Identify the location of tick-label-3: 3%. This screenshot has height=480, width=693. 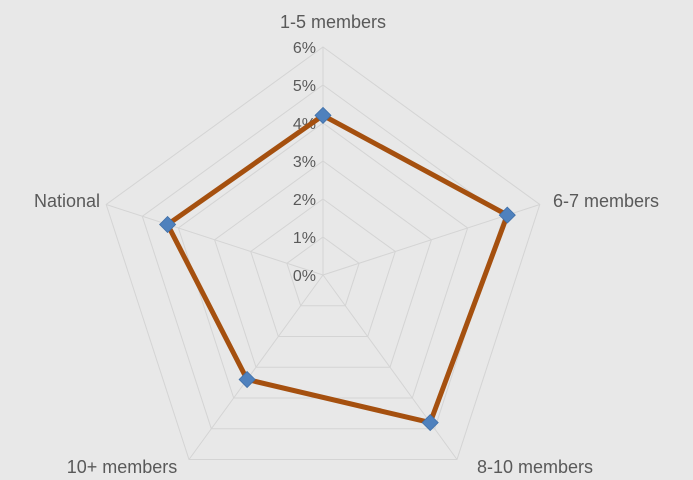
(304, 162).